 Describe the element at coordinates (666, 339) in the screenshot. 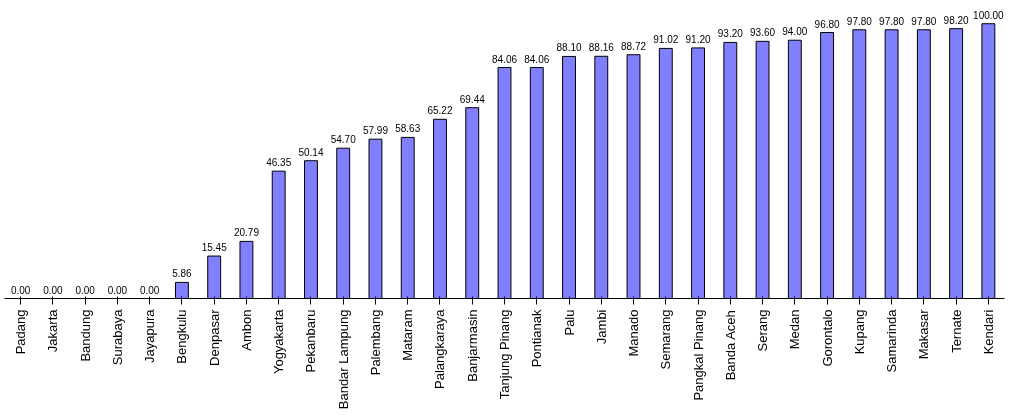

I see `x-tick-label: Semarang` at that location.